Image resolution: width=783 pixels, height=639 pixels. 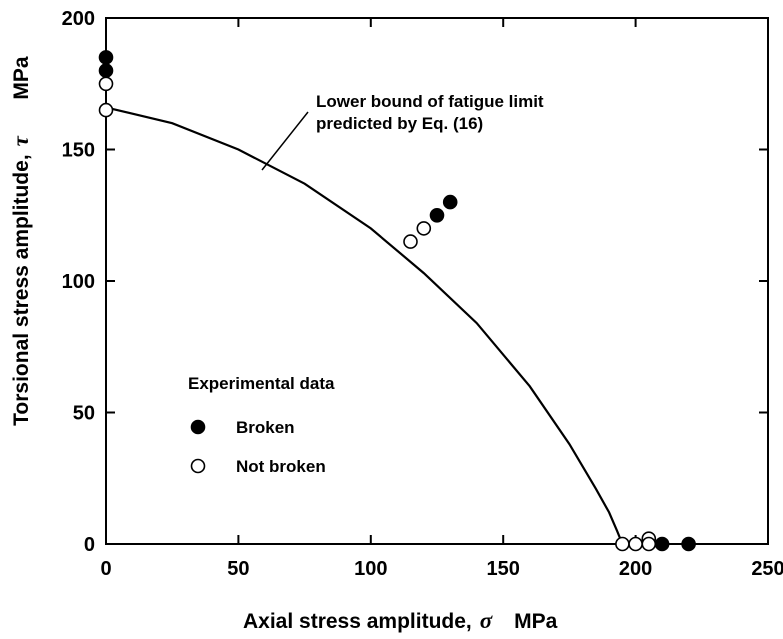 What do you see at coordinates (21, 290) in the screenshot?
I see `y-axis-title-text: Torsional stress amplitude,` at bounding box center [21, 290].